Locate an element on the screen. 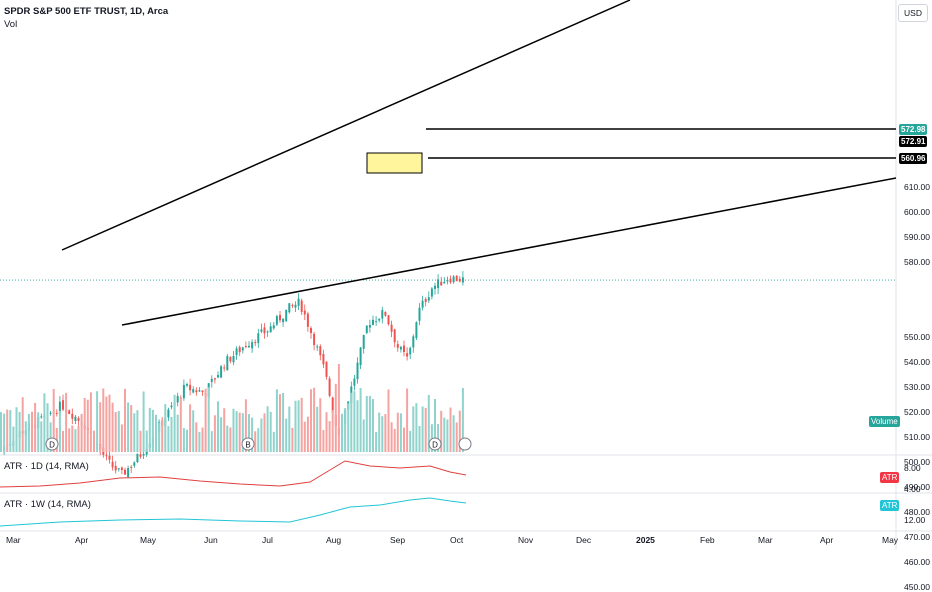 This screenshot has height=592, width=932. currency-button: USD is located at coordinates (913, 13).